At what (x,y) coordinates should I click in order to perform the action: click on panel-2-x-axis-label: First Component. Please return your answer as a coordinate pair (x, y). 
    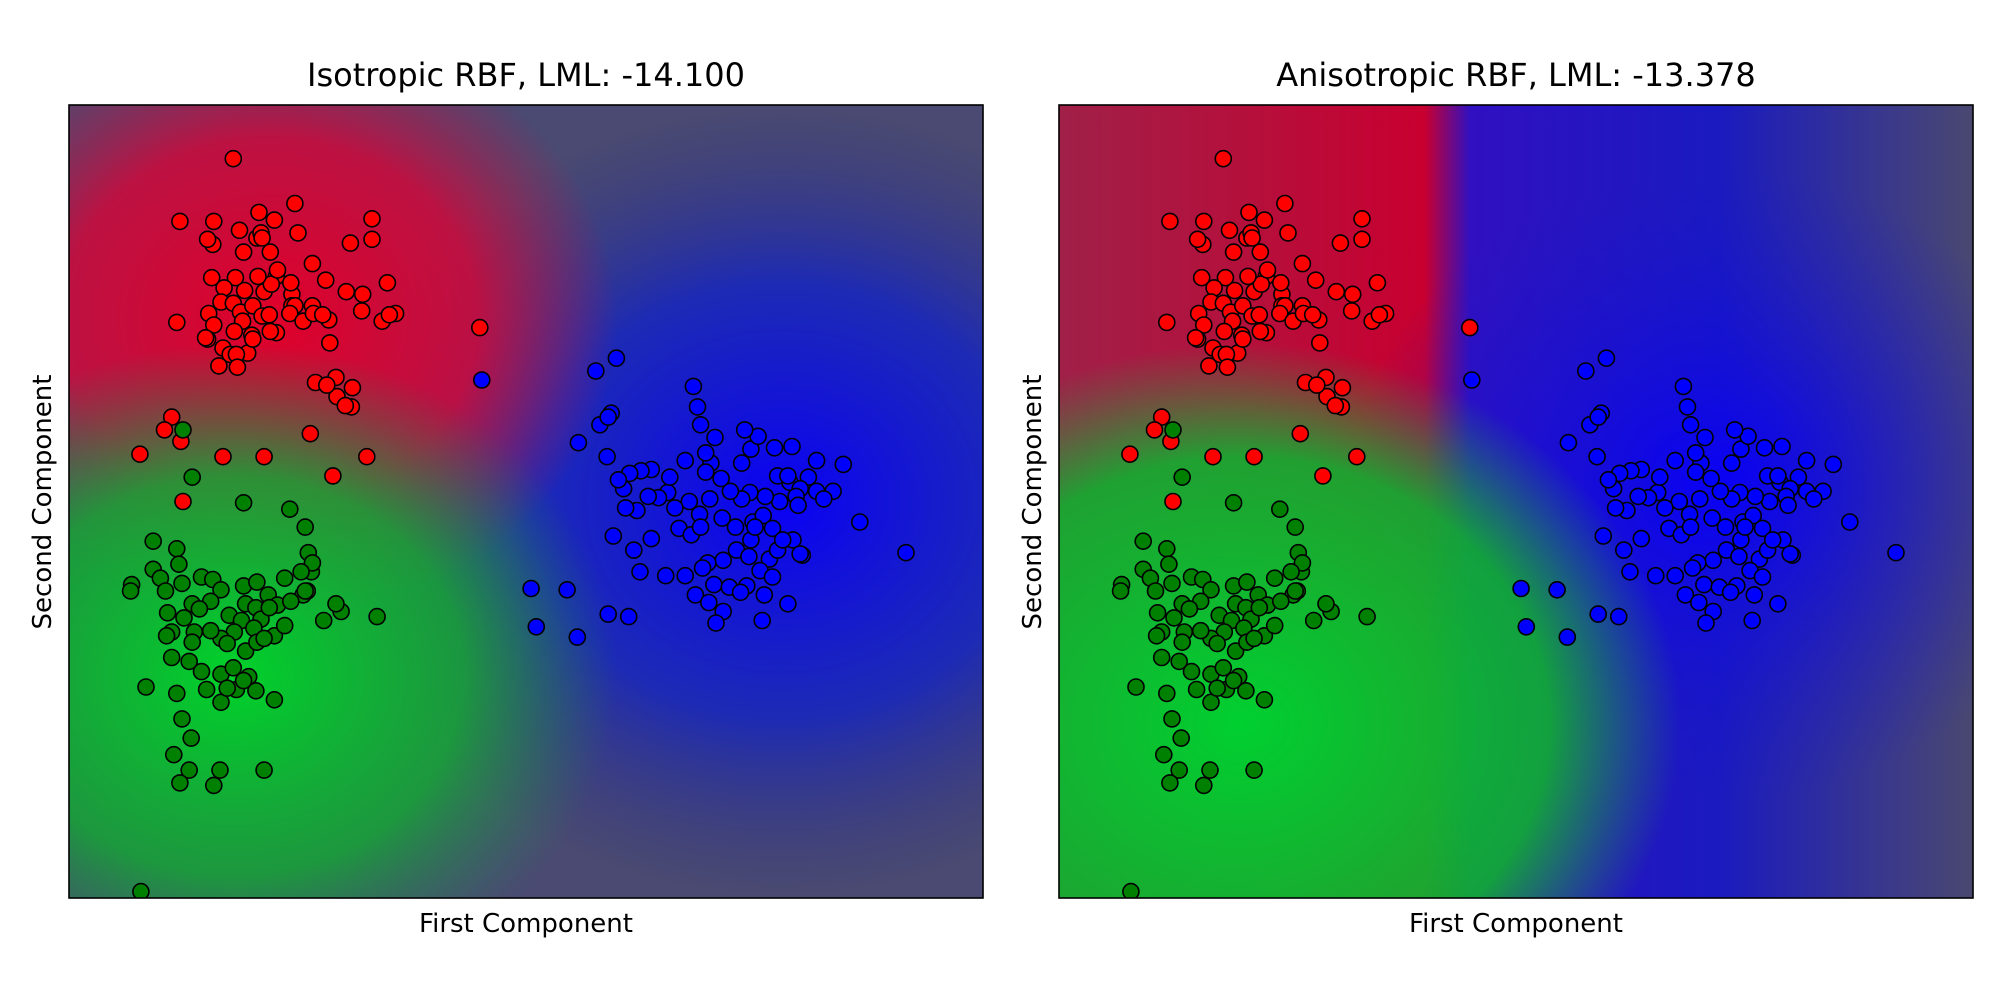
    Looking at the image, I should click on (1516, 924).